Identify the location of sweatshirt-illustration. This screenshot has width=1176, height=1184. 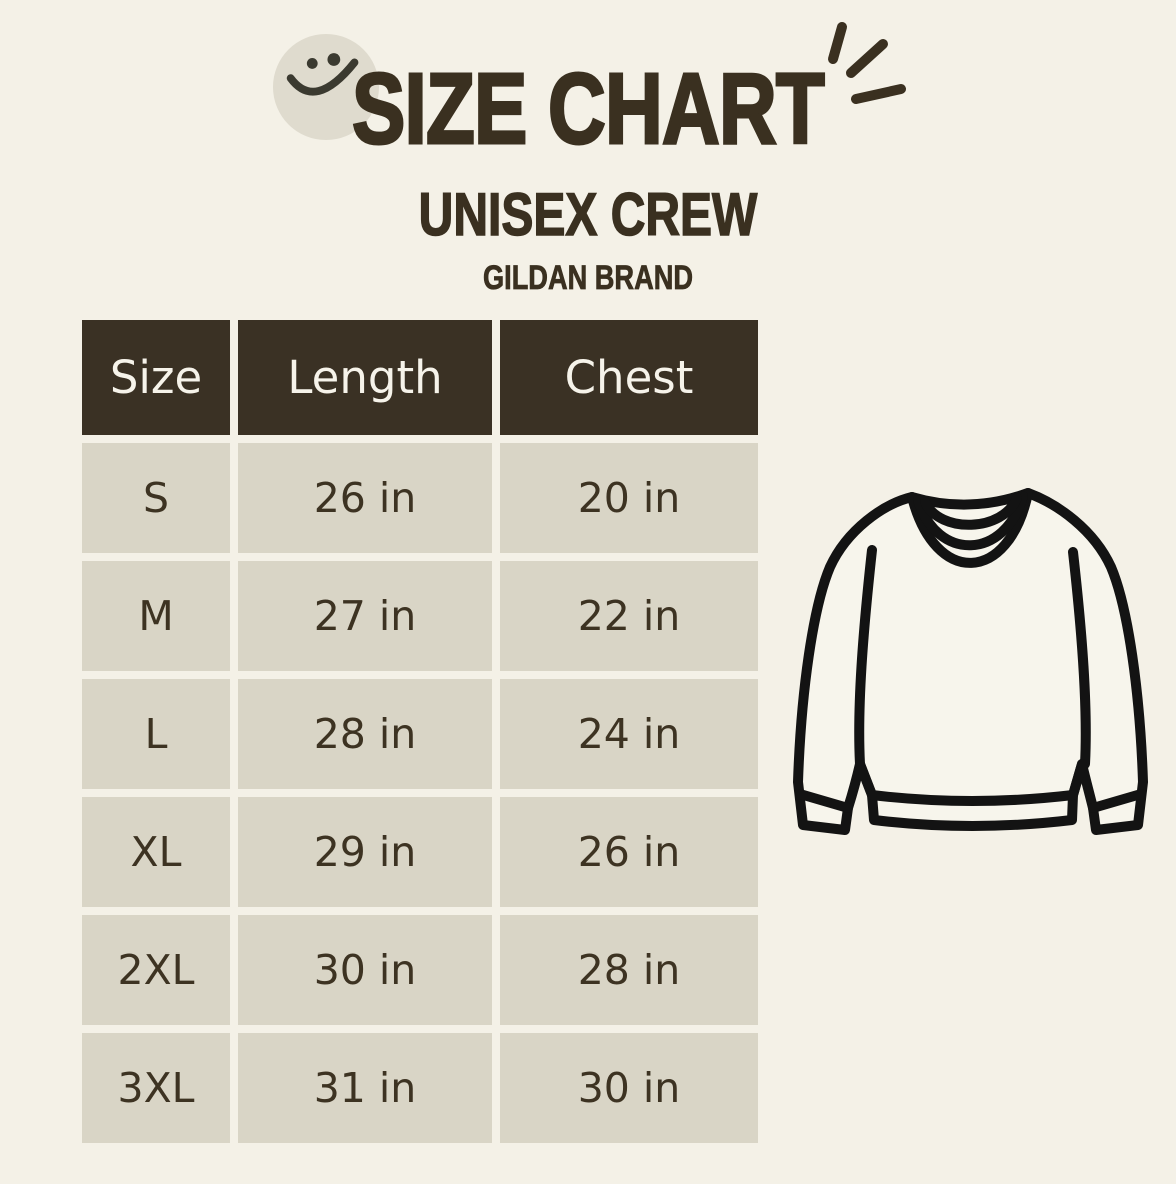
(970, 661).